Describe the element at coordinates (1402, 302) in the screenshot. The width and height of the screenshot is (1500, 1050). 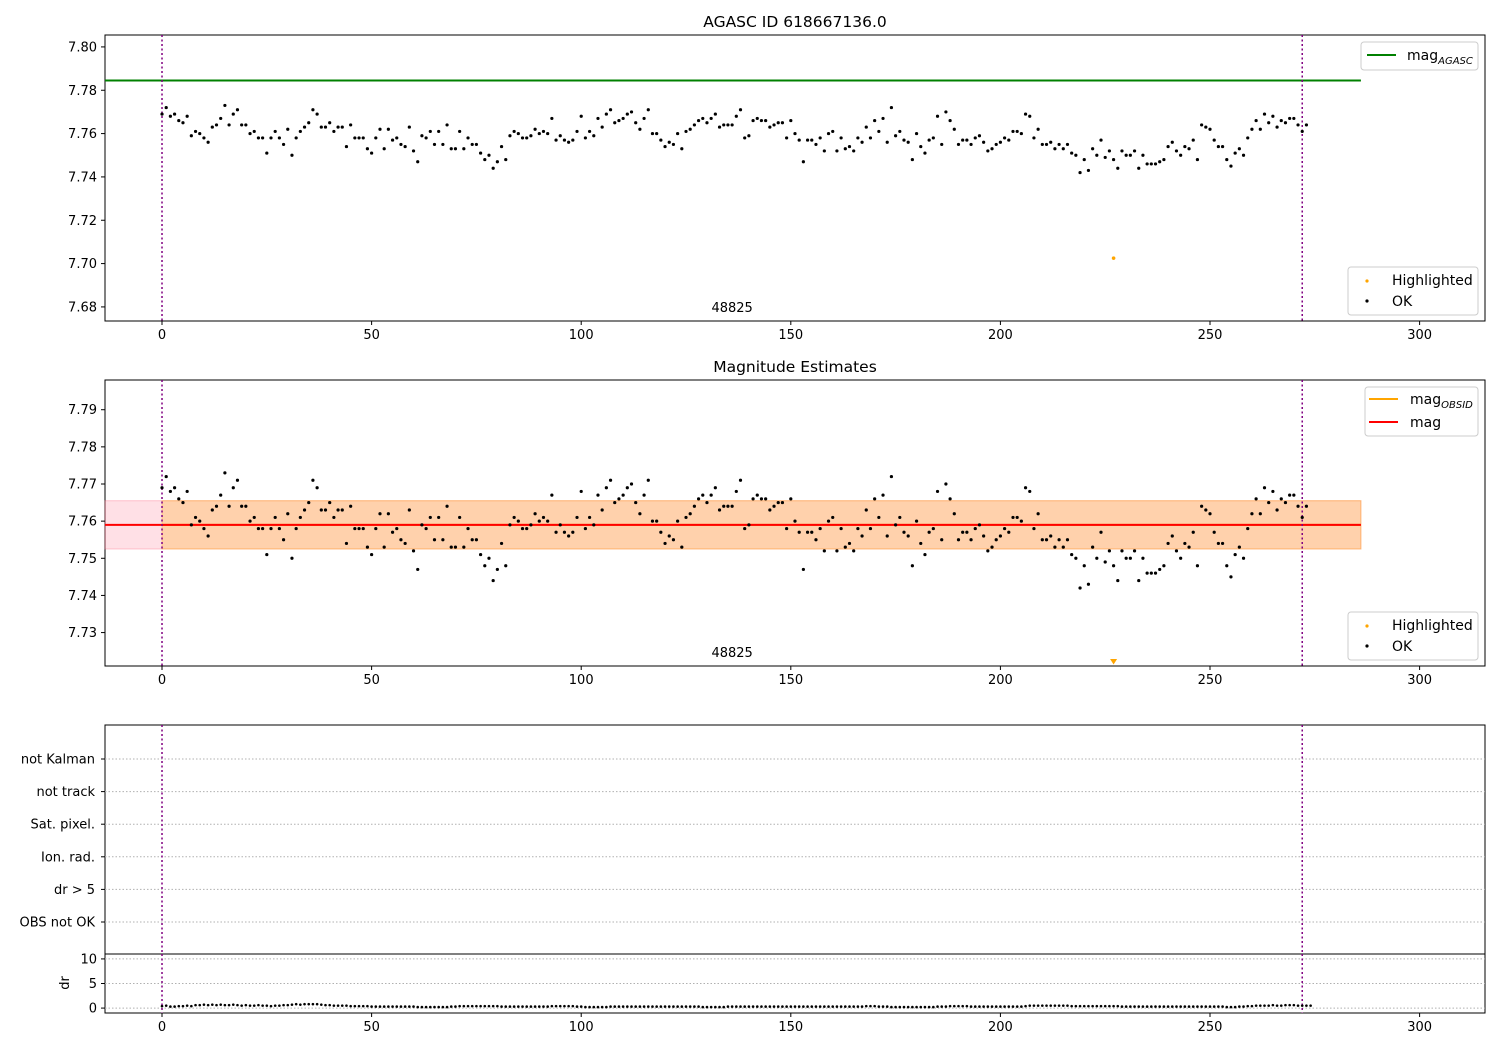
I see `legend-agasc-ok-label: OK` at that location.